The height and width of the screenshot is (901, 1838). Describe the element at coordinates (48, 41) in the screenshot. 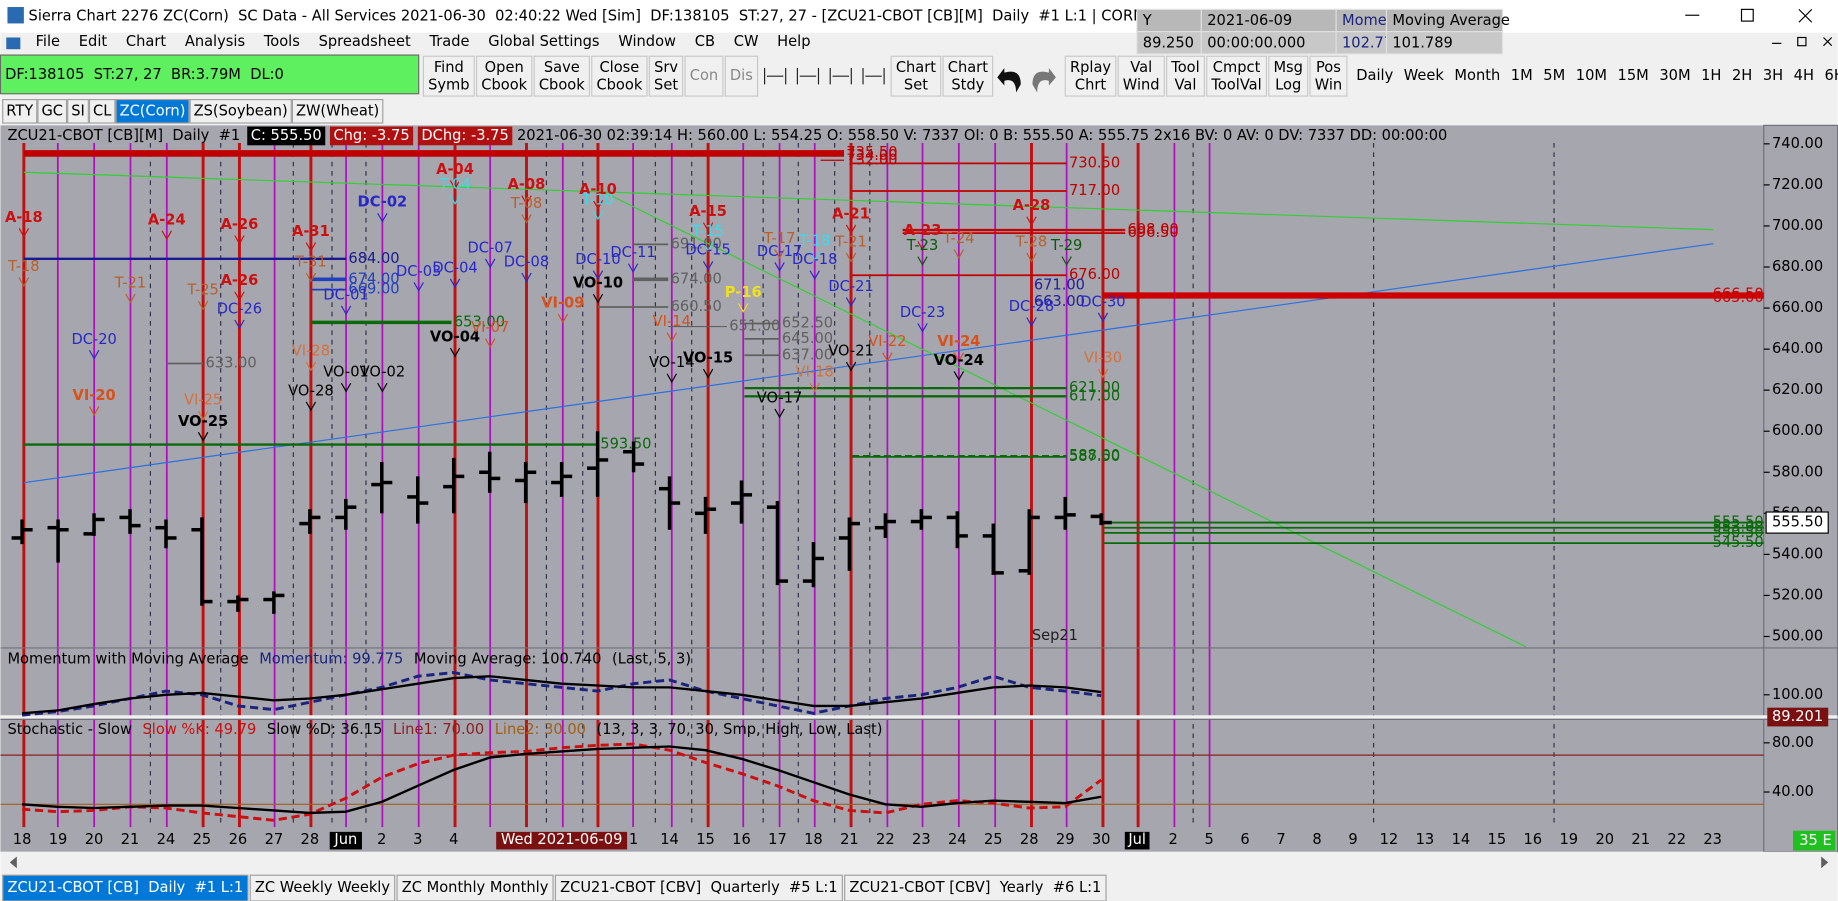

I see `menu-item: File` at that location.